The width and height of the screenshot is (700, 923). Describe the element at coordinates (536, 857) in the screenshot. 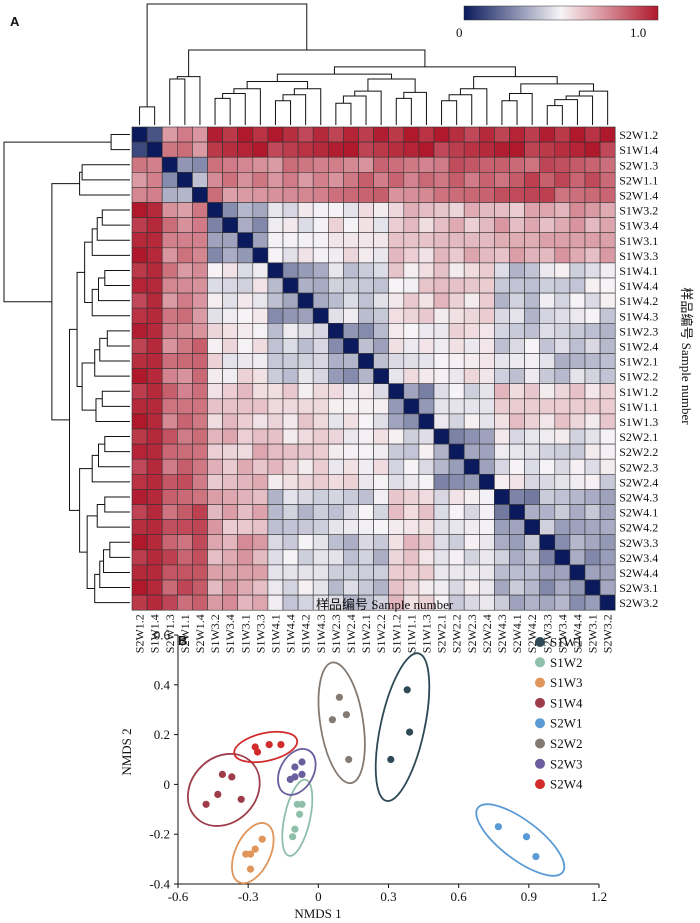

I see `point-s2w1` at that location.